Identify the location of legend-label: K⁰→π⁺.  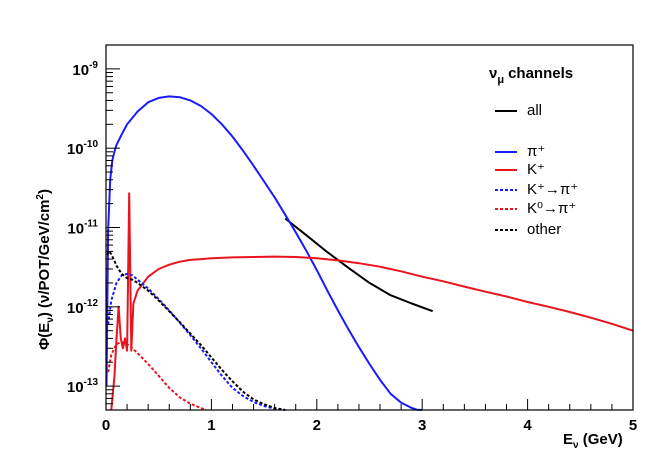
(551, 208).